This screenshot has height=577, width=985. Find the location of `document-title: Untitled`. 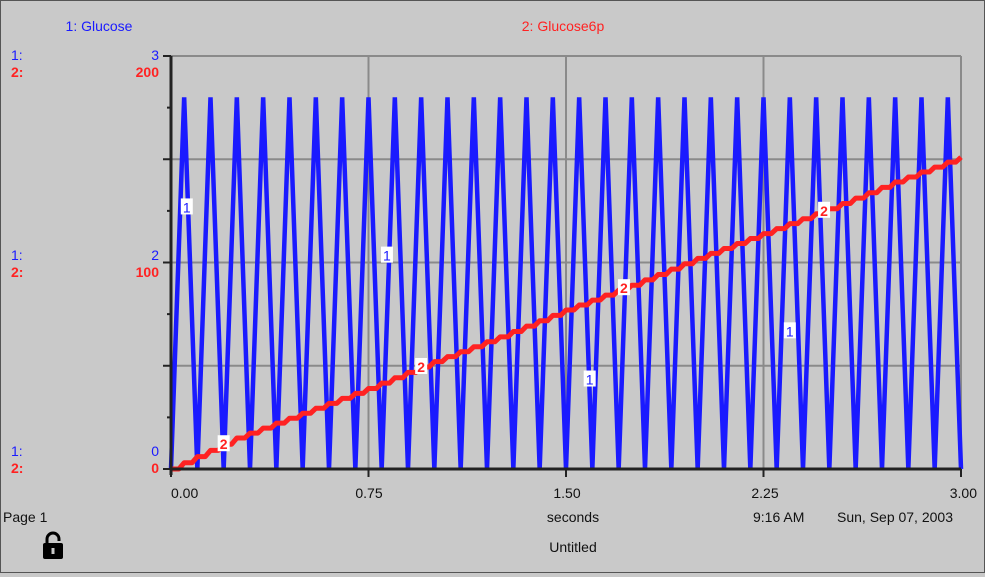

document-title: Untitled is located at coordinates (572, 547).